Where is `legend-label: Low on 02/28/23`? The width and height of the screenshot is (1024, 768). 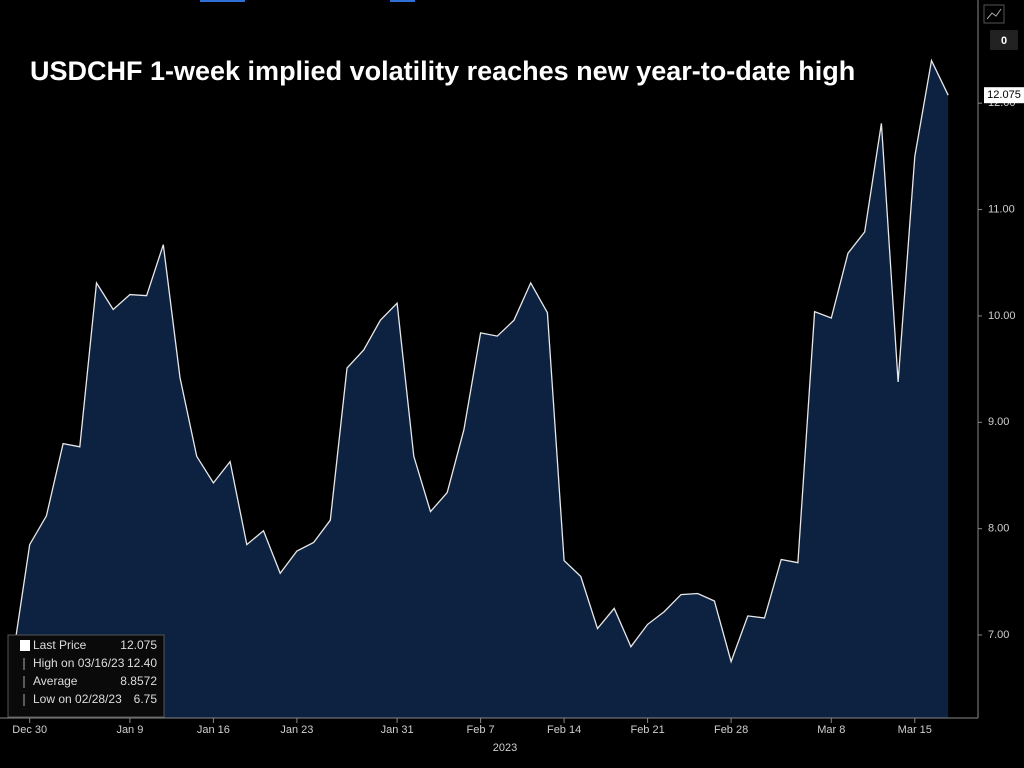
legend-label: Low on 02/28/23 is located at coordinates (77, 699).